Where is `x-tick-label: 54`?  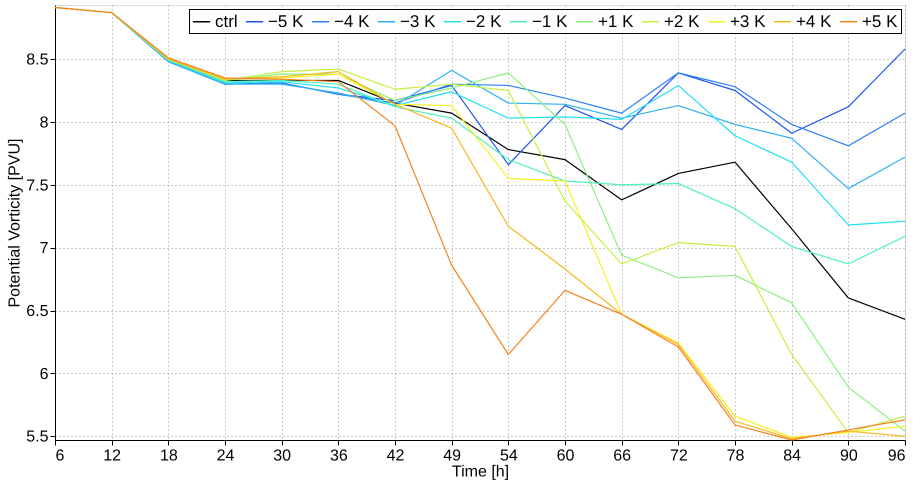
x-tick-label: 54 is located at coordinates (509, 456).